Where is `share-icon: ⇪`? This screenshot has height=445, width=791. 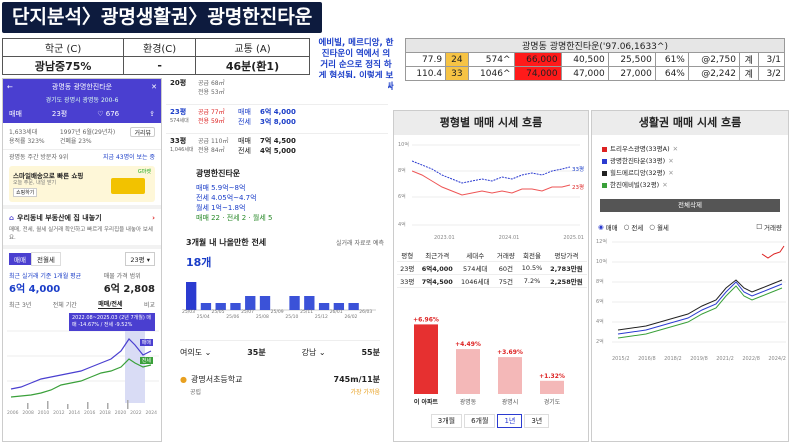 share-icon: ⇪ is located at coordinates (152, 114).